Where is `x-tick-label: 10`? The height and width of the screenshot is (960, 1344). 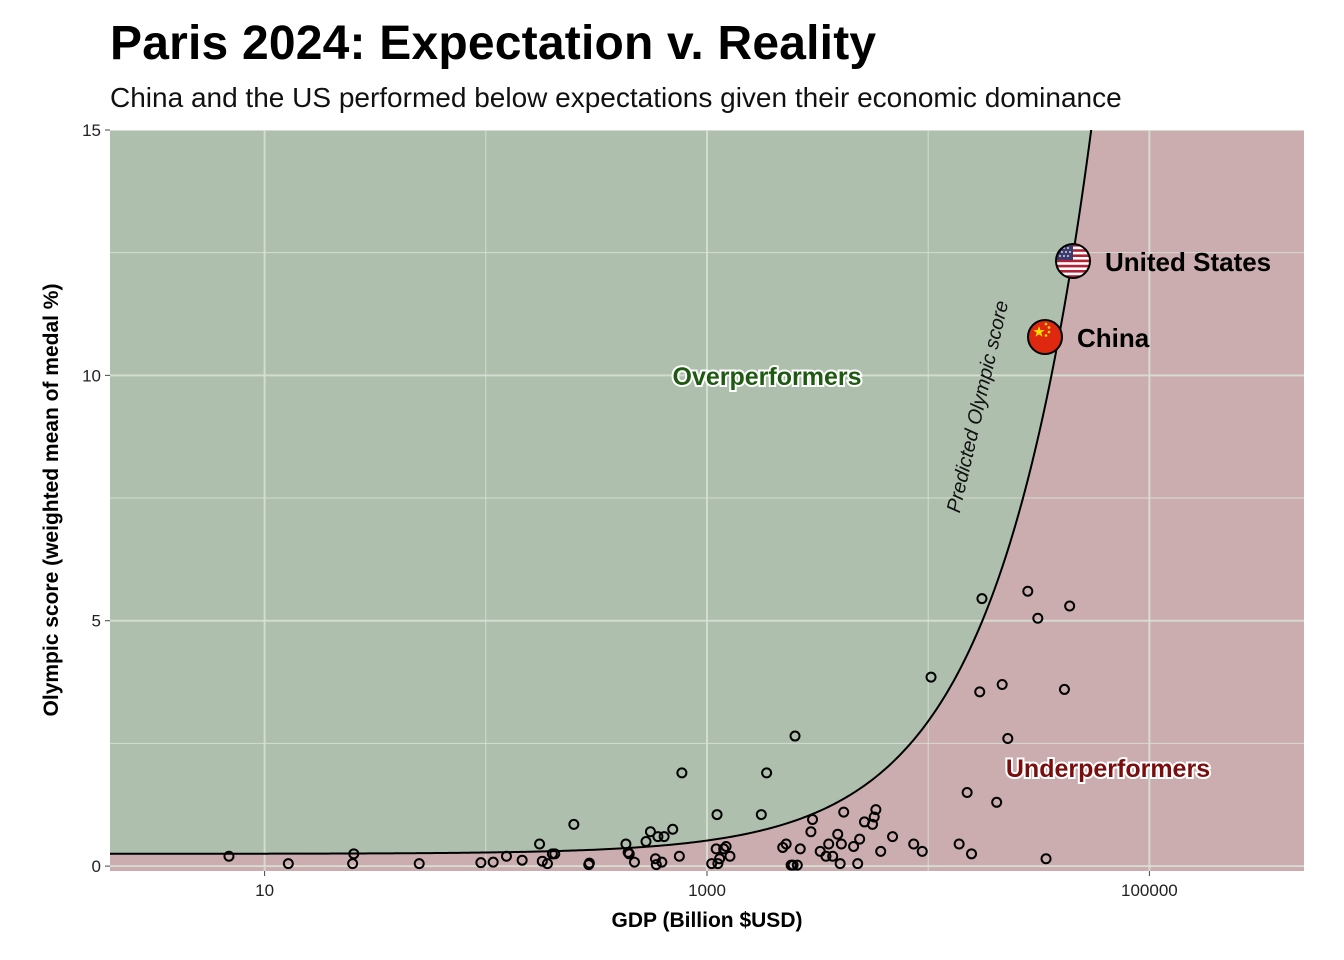
x-tick-label: 10 is located at coordinates (264, 890).